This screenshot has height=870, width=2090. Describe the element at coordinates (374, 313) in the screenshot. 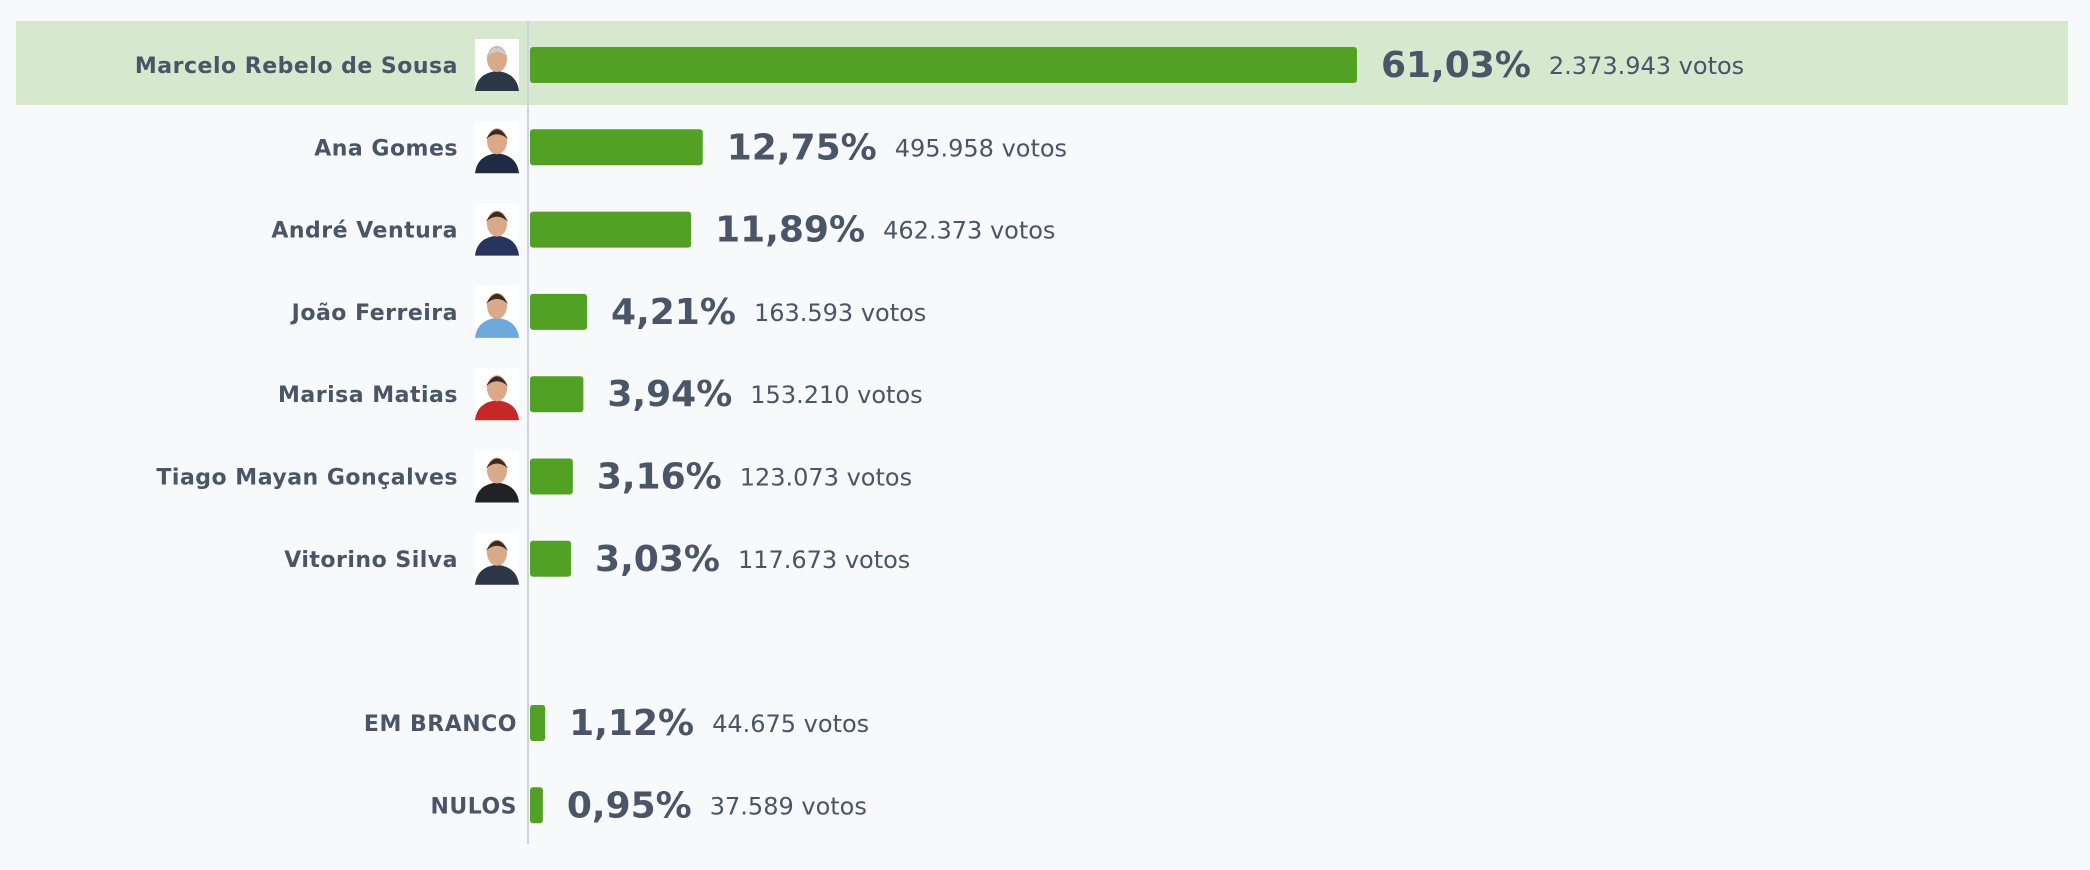

I see `category-label: João Ferreira` at that location.